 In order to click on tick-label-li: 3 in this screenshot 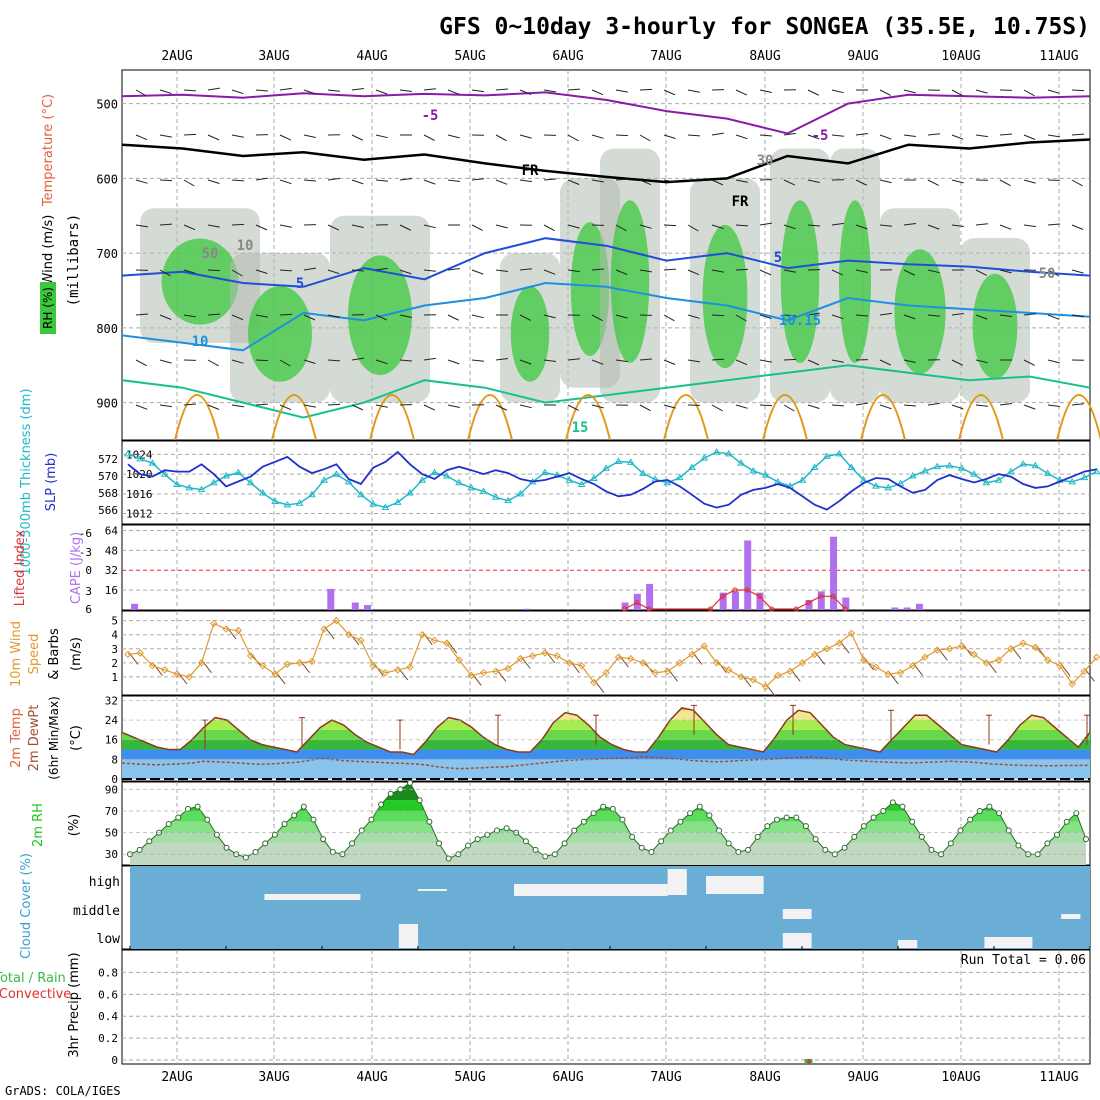, I will do `click(88, 591)`.